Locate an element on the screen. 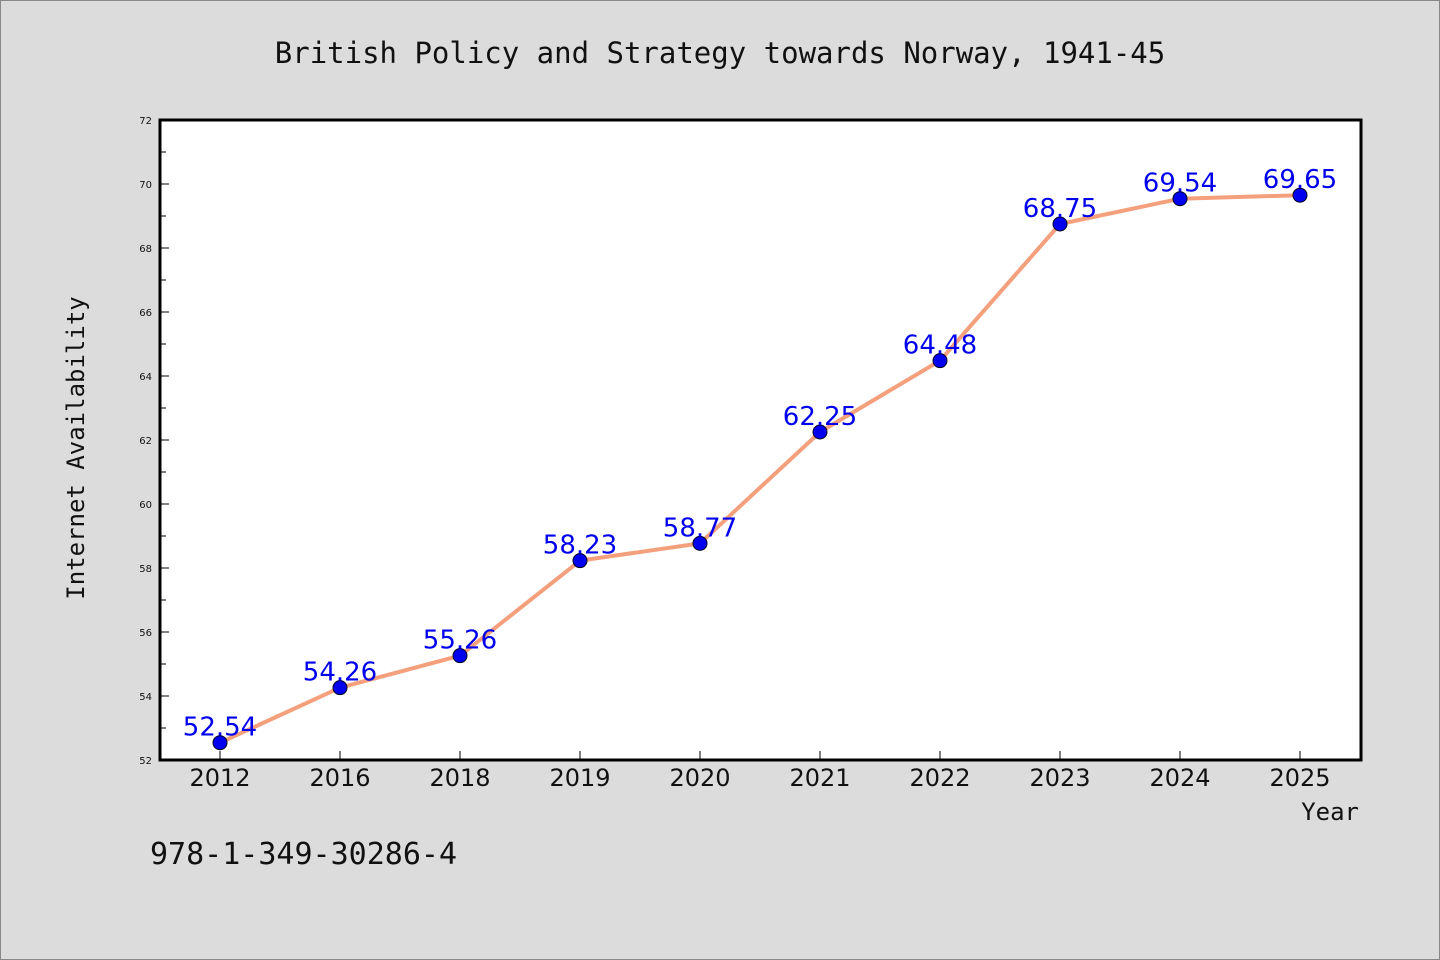  y-tick-label: 58 is located at coordinates (145, 569).